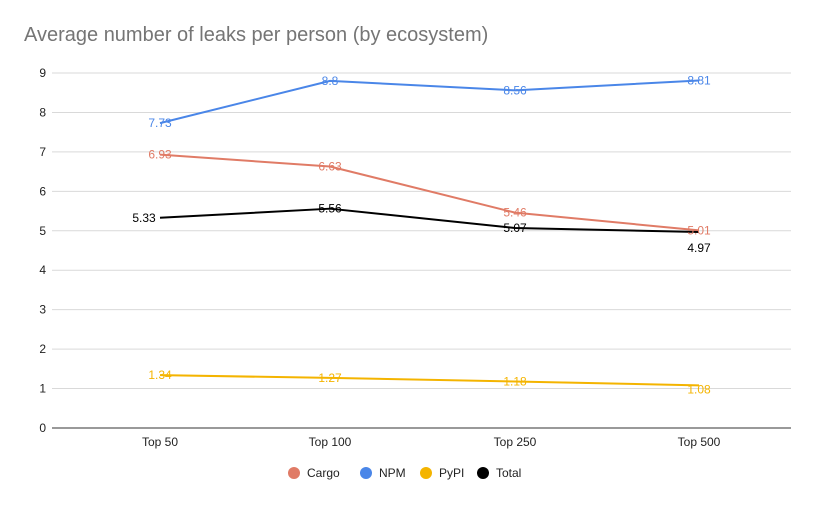 The image size is (817, 505). Describe the element at coordinates (699, 389) in the screenshot. I see `data-label-pypi: 1.08` at that location.